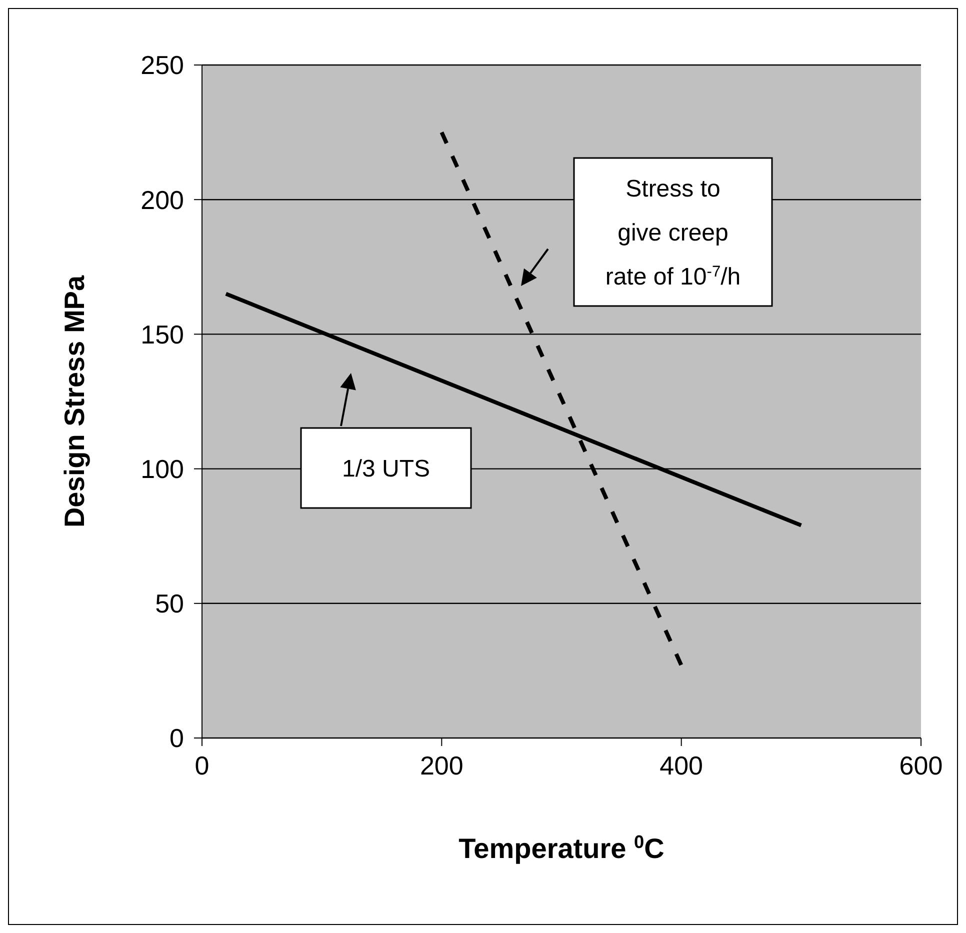  I want to click on x-axis-title: Temperature $^{0}$C, so click(561, 848).